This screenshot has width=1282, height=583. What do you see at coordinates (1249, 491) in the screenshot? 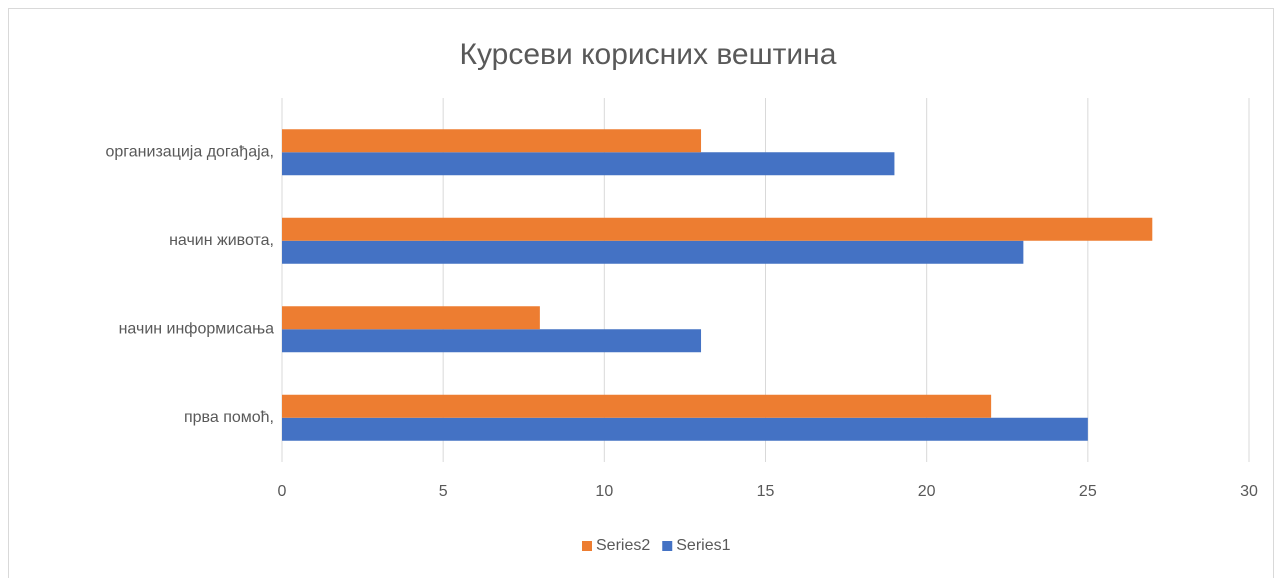
I see `x-tick-label: 30` at bounding box center [1249, 491].